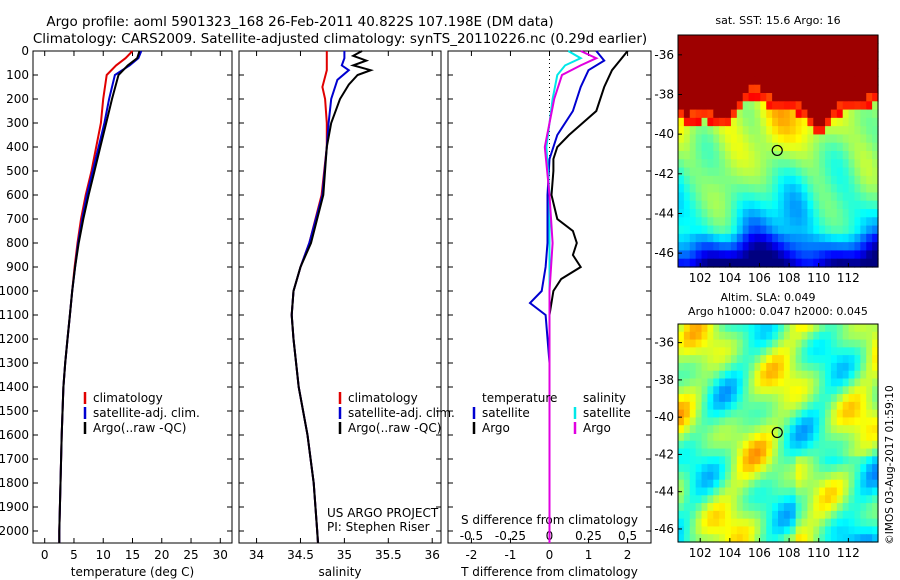 The width and height of the screenshot is (900, 580). What do you see at coordinates (14, 483) in the screenshot?
I see `depth-tick-label: 1800` at bounding box center [14, 483].